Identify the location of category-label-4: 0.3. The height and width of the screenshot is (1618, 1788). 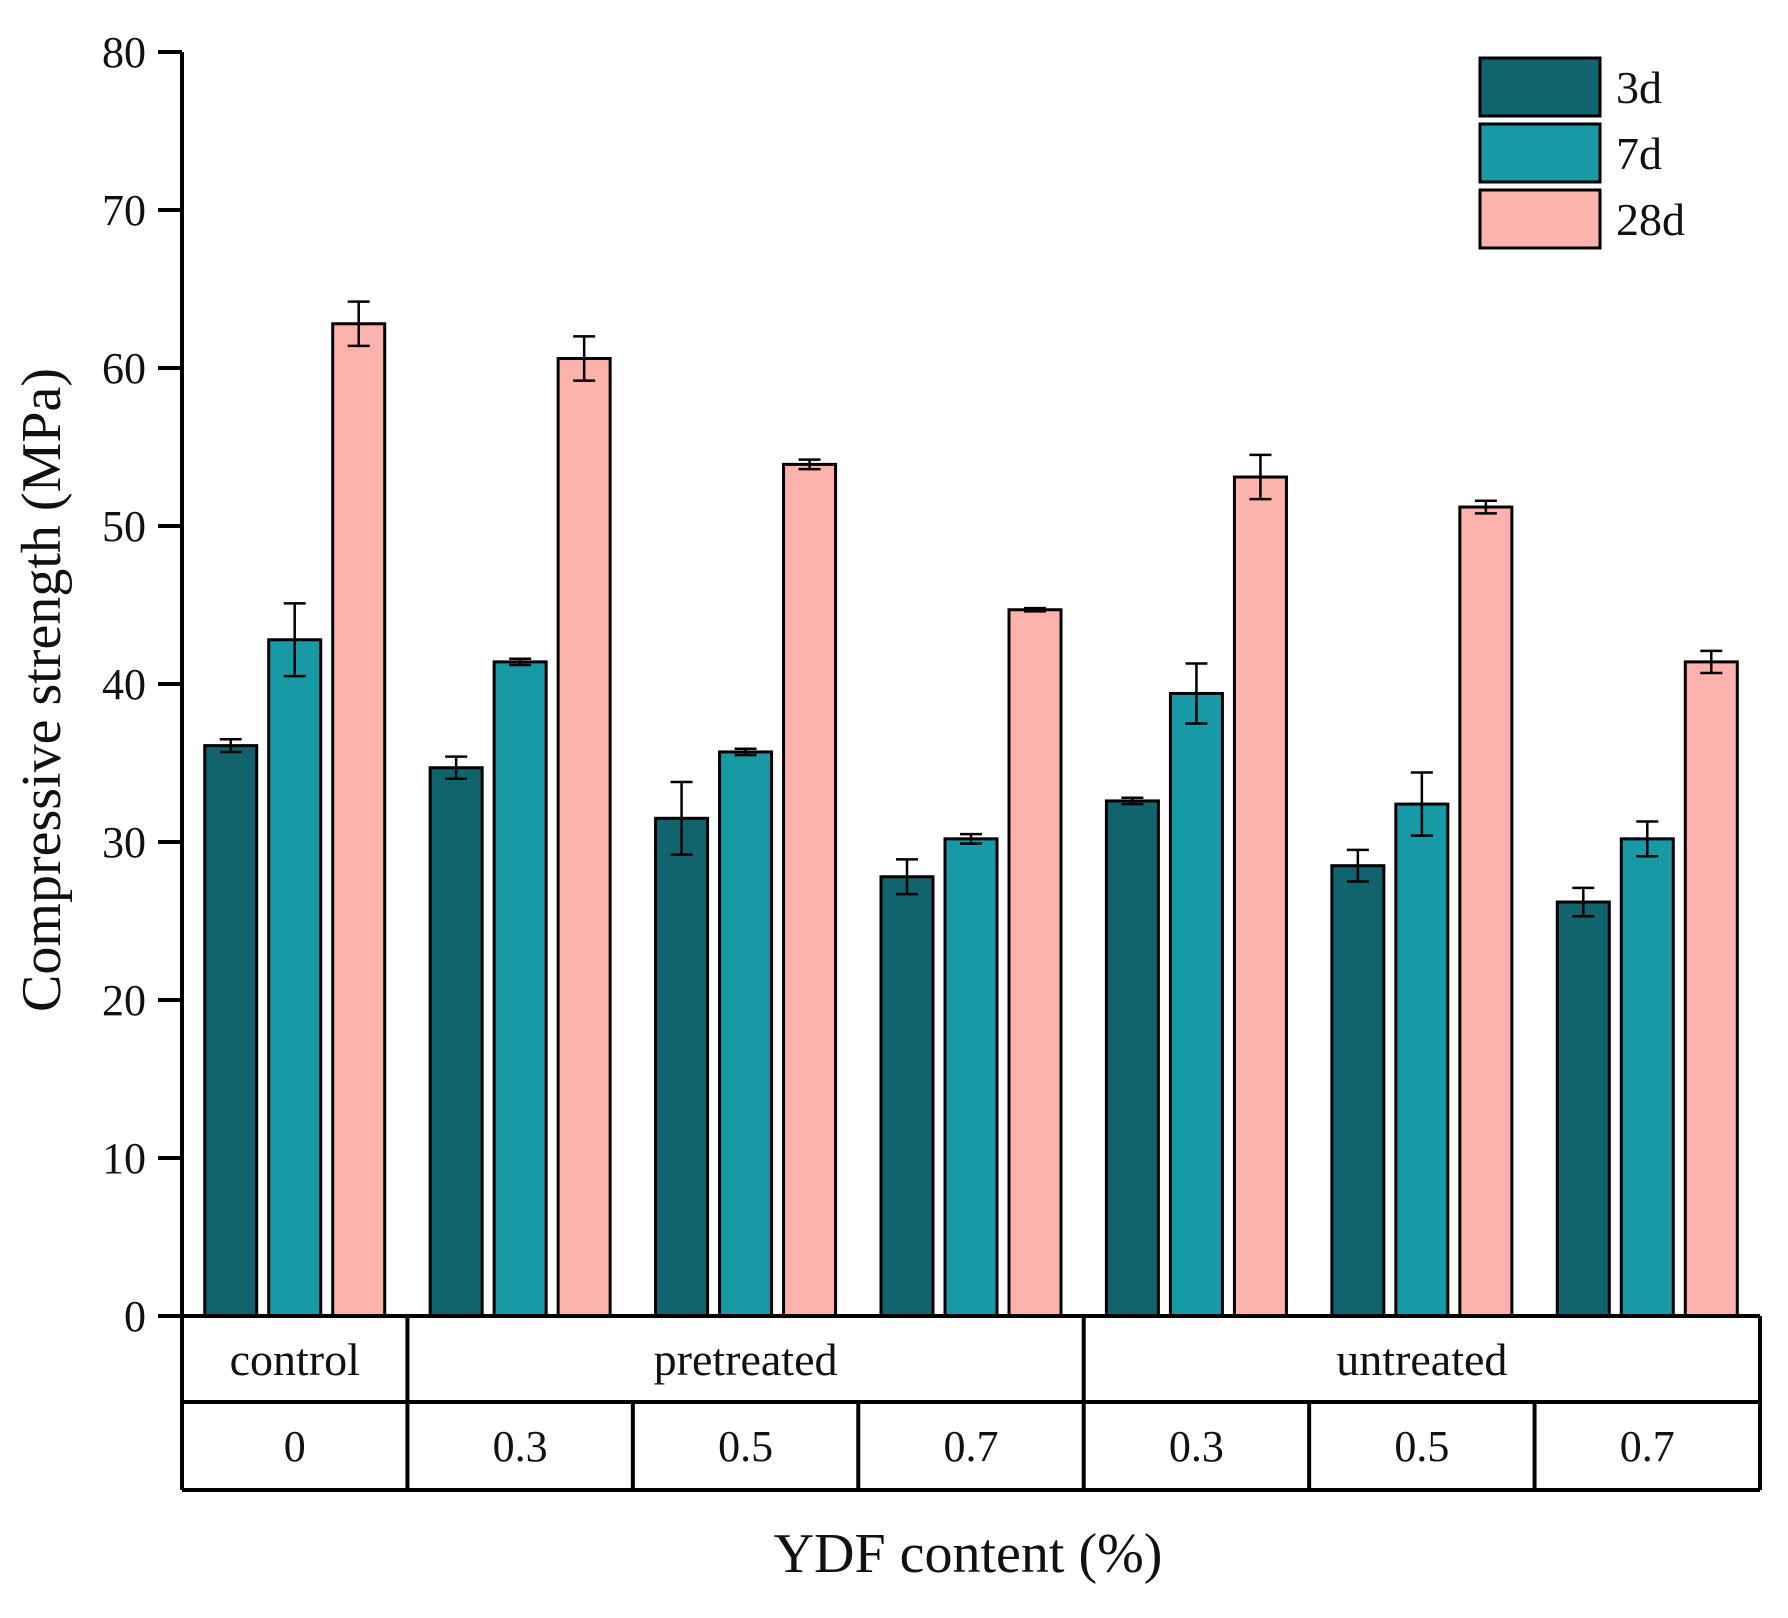
(1196, 1446).